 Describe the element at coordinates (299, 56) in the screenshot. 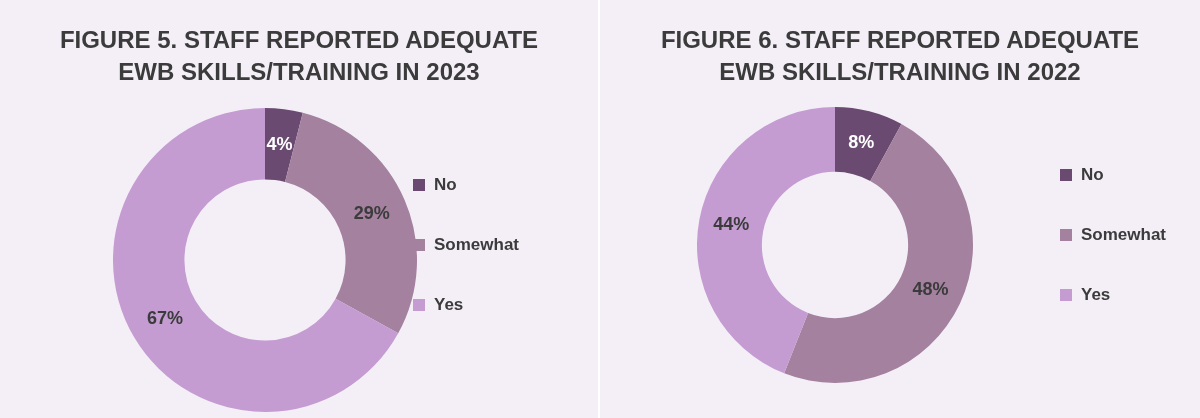

I see `chart-title: FIGURE 5. STAFF REPORTED ADEQUATE EWB SKILLS/TRAINING IN 2023` at that location.